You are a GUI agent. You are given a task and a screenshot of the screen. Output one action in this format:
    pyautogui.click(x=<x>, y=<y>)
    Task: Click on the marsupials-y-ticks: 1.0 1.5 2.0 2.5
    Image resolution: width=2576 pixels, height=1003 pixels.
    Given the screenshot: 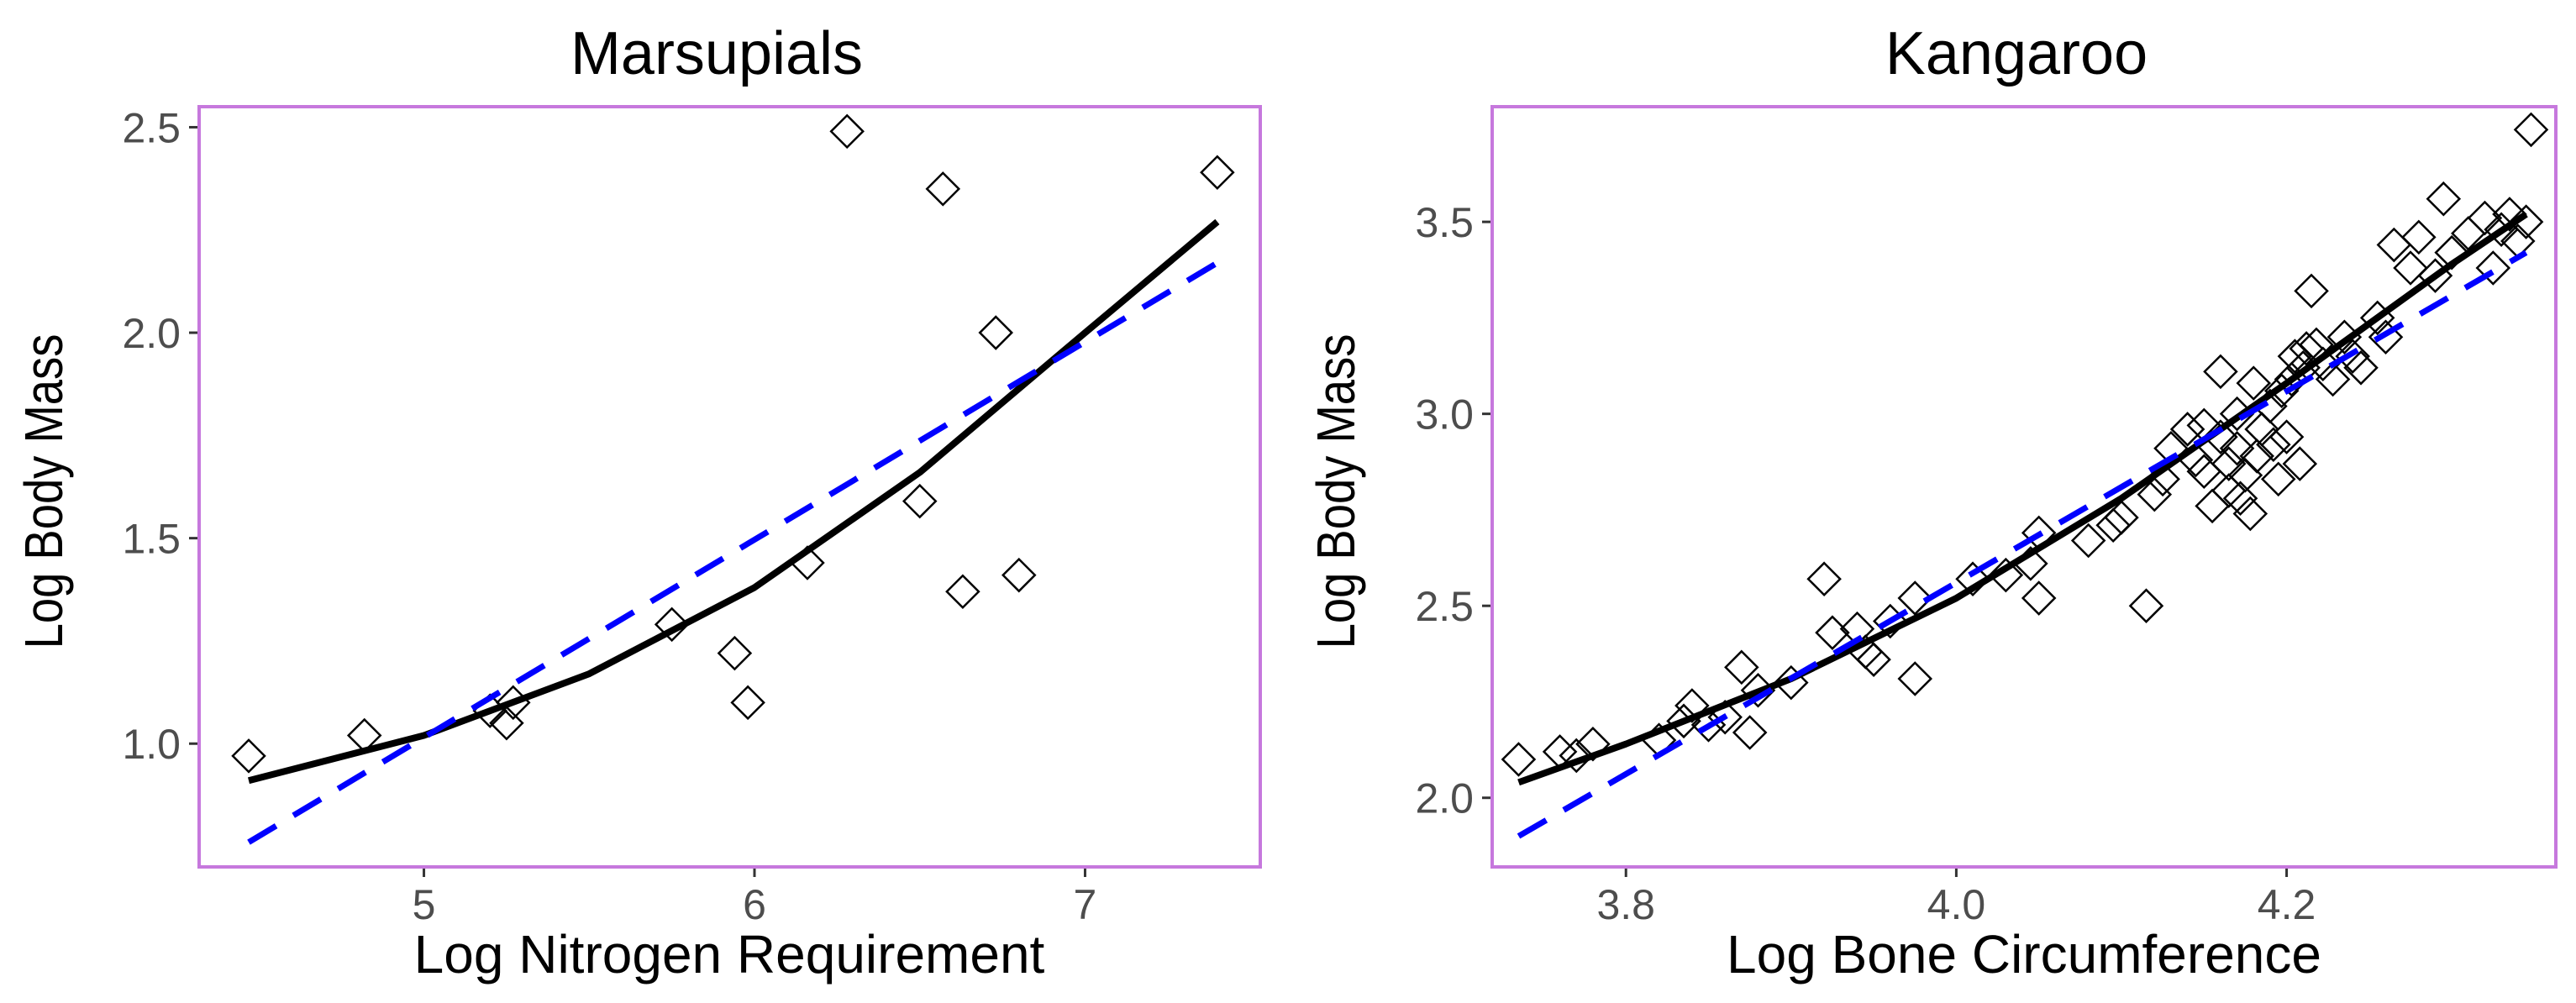 What is the action you would take?
    pyautogui.click(x=160, y=436)
    